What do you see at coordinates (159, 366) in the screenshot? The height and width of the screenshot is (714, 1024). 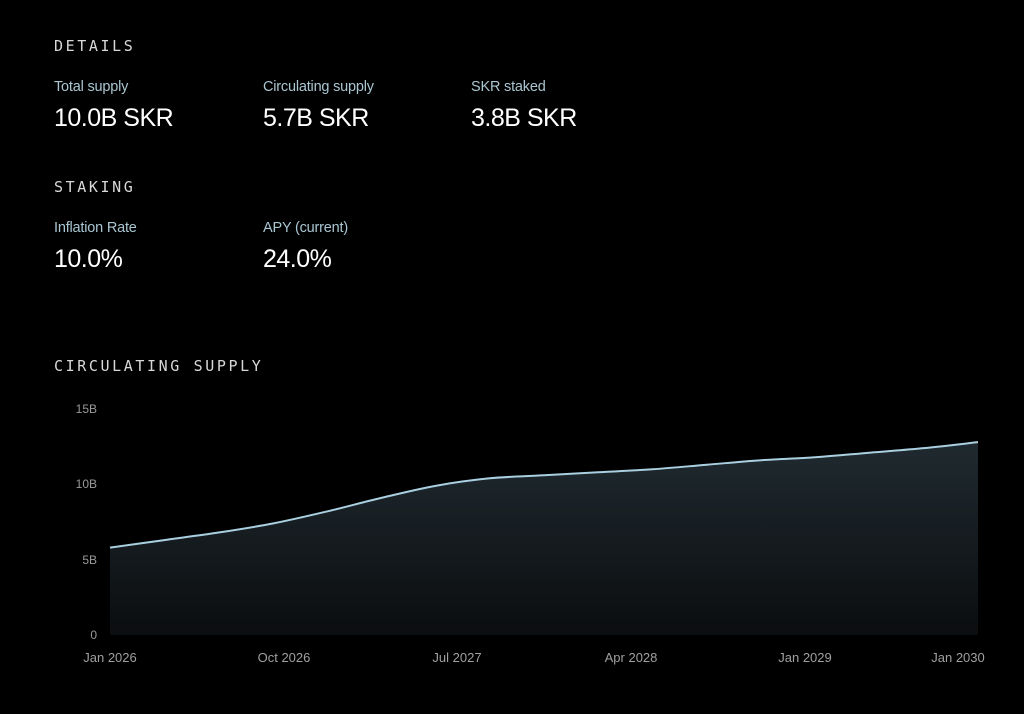 I see `chart-title: CIRCULATING SUPPLY` at bounding box center [159, 366].